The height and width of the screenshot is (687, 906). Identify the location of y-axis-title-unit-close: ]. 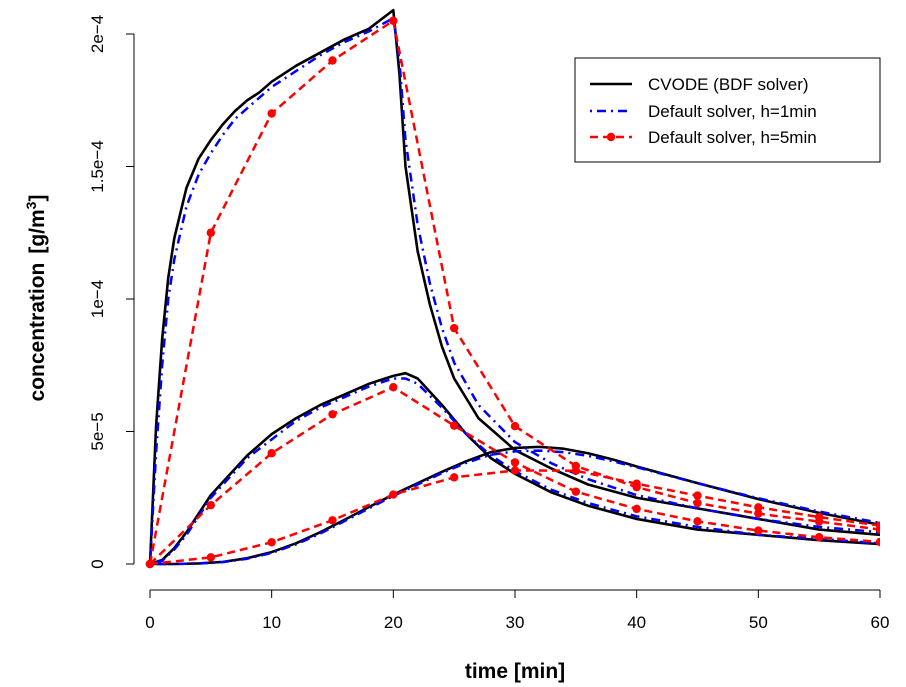
(37, 198).